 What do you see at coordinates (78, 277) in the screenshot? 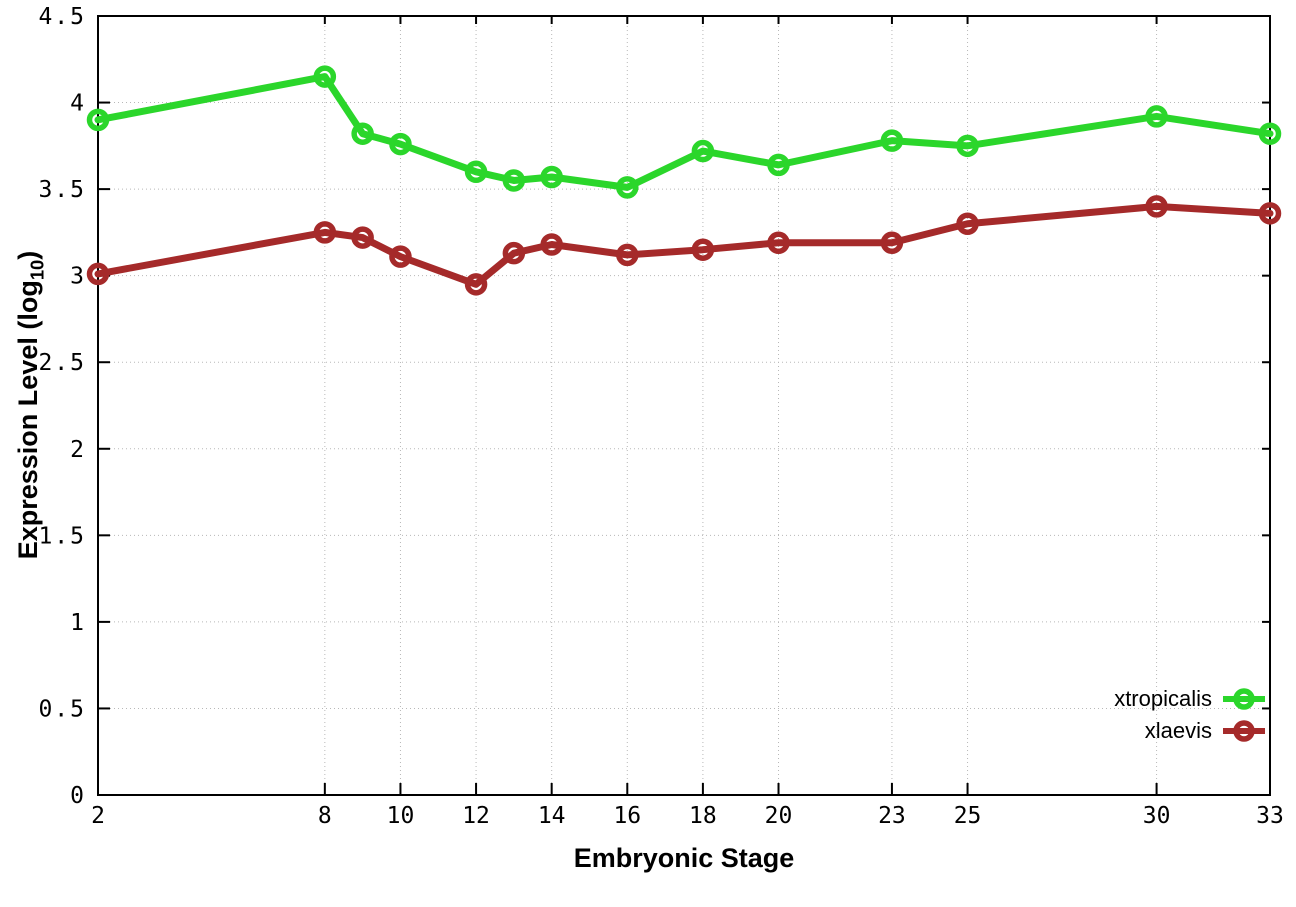
I see `y-tick-label: 3` at bounding box center [78, 277].